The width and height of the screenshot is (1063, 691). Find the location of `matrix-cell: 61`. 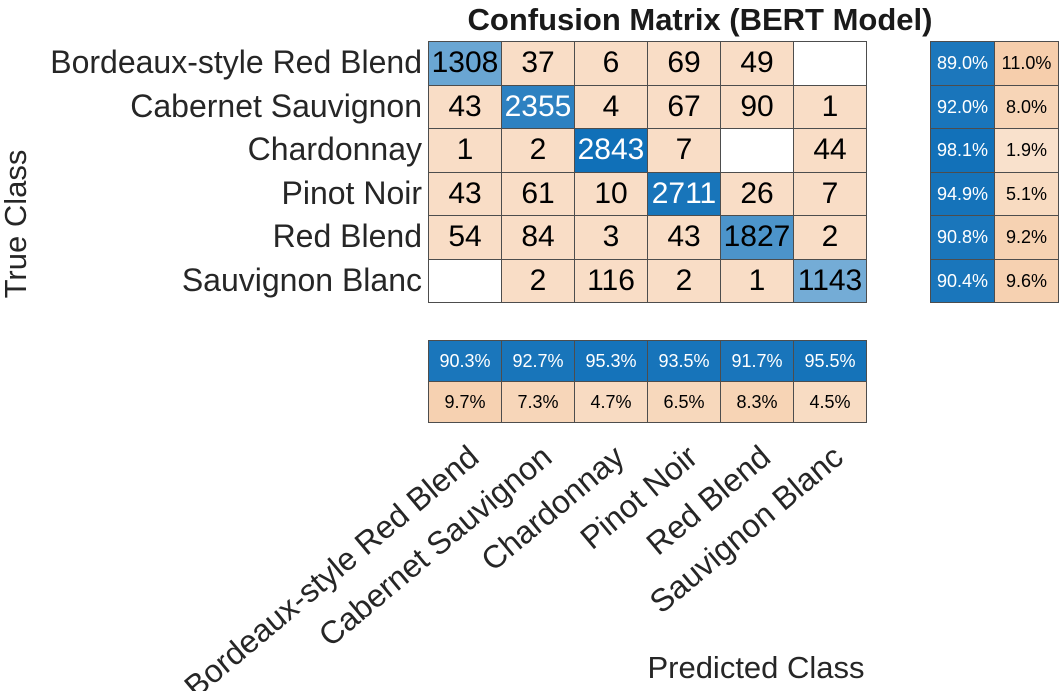

matrix-cell: 61 is located at coordinates (538, 193).